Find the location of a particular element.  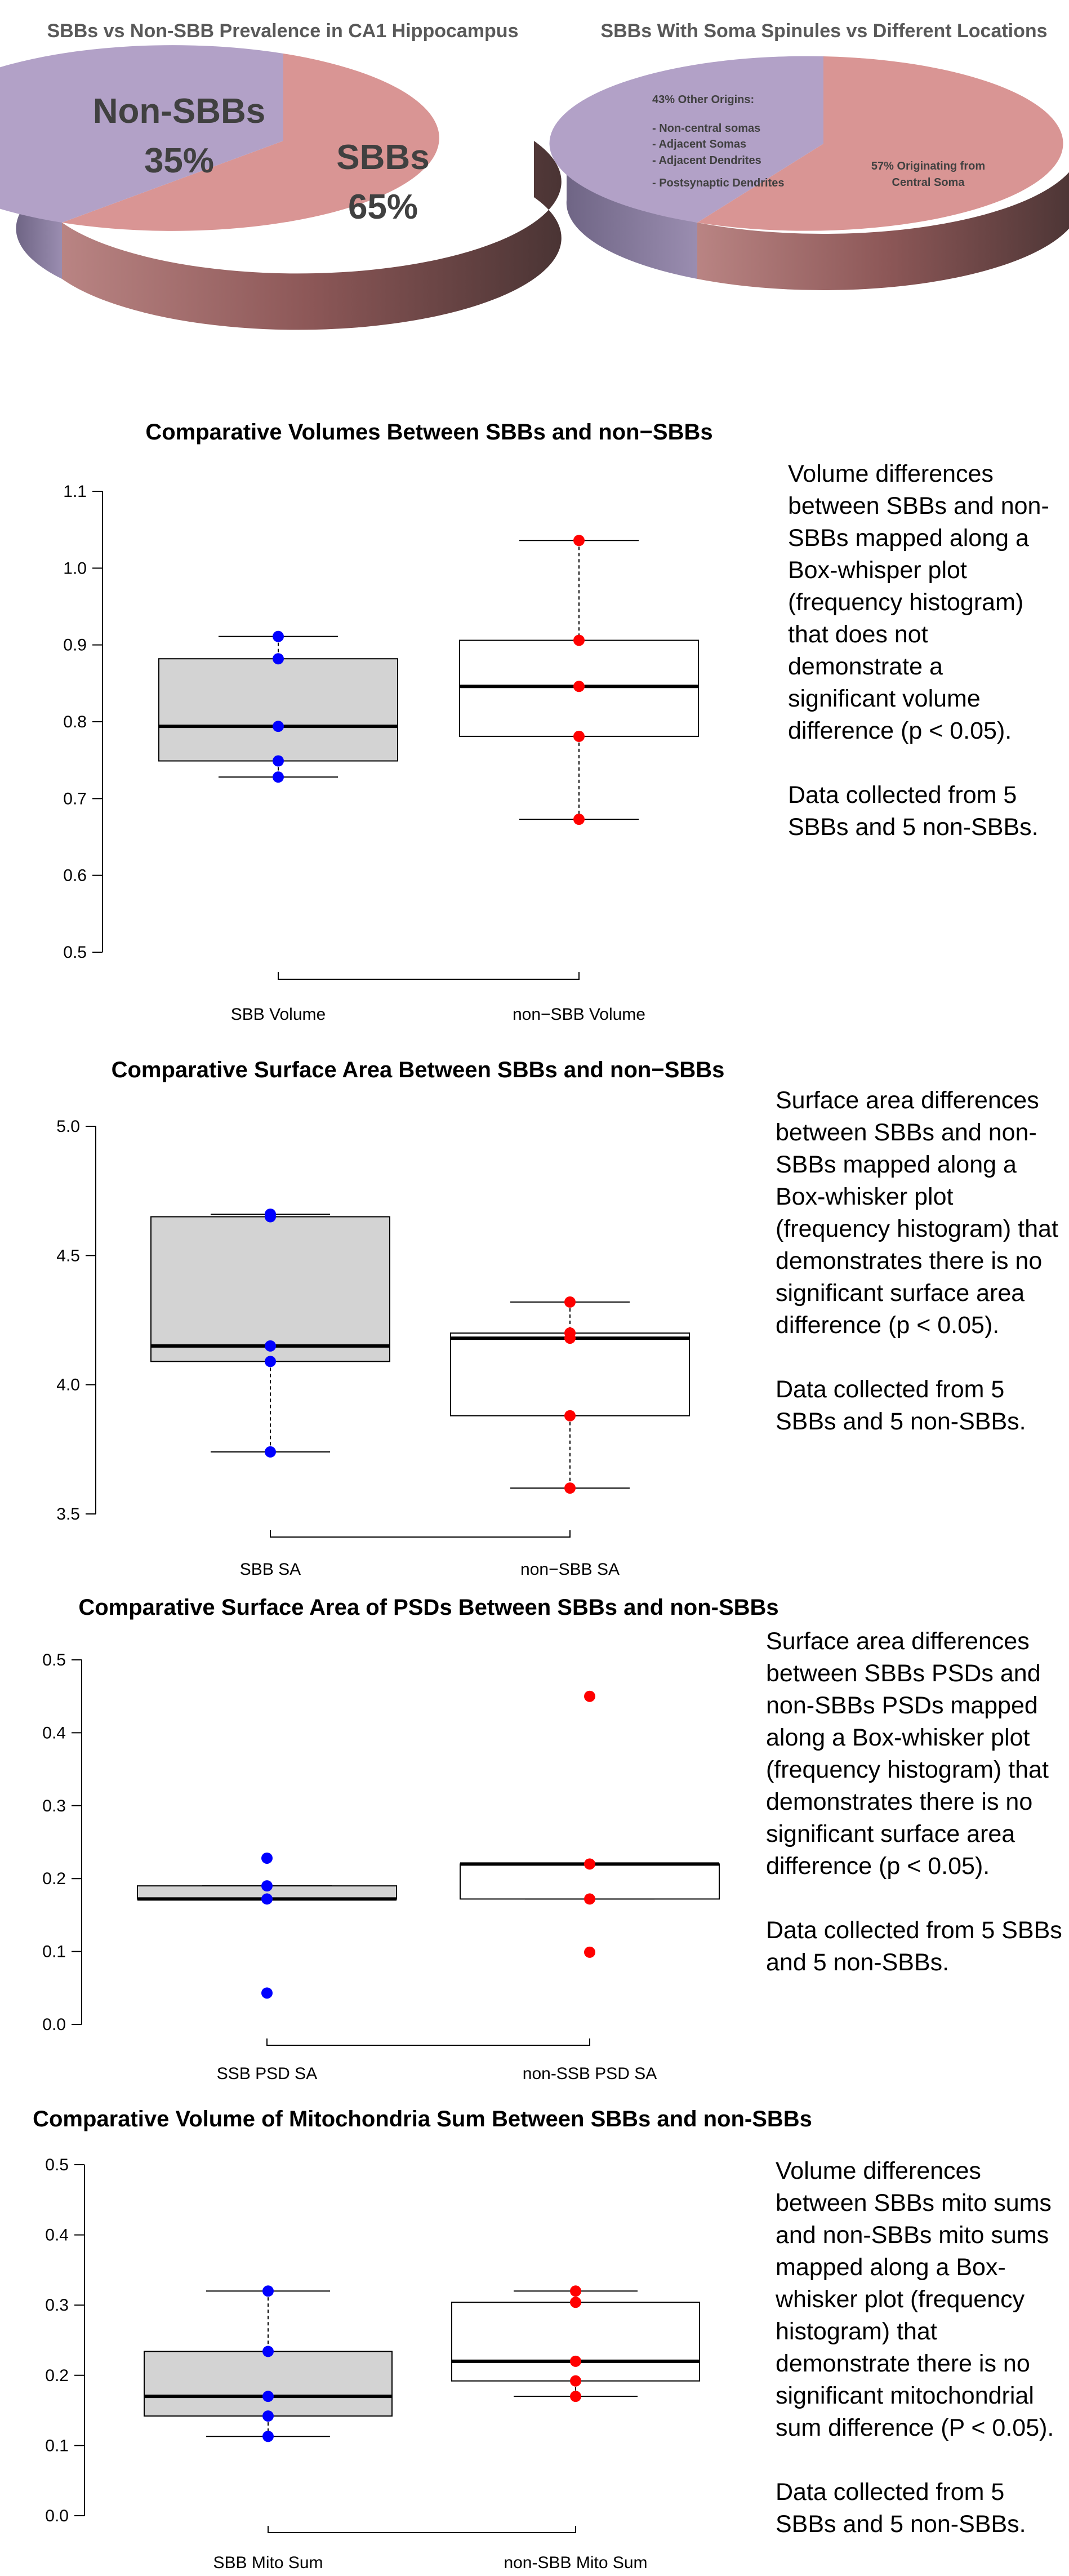

y-tick-label: 4.0 is located at coordinates (68, 1385).